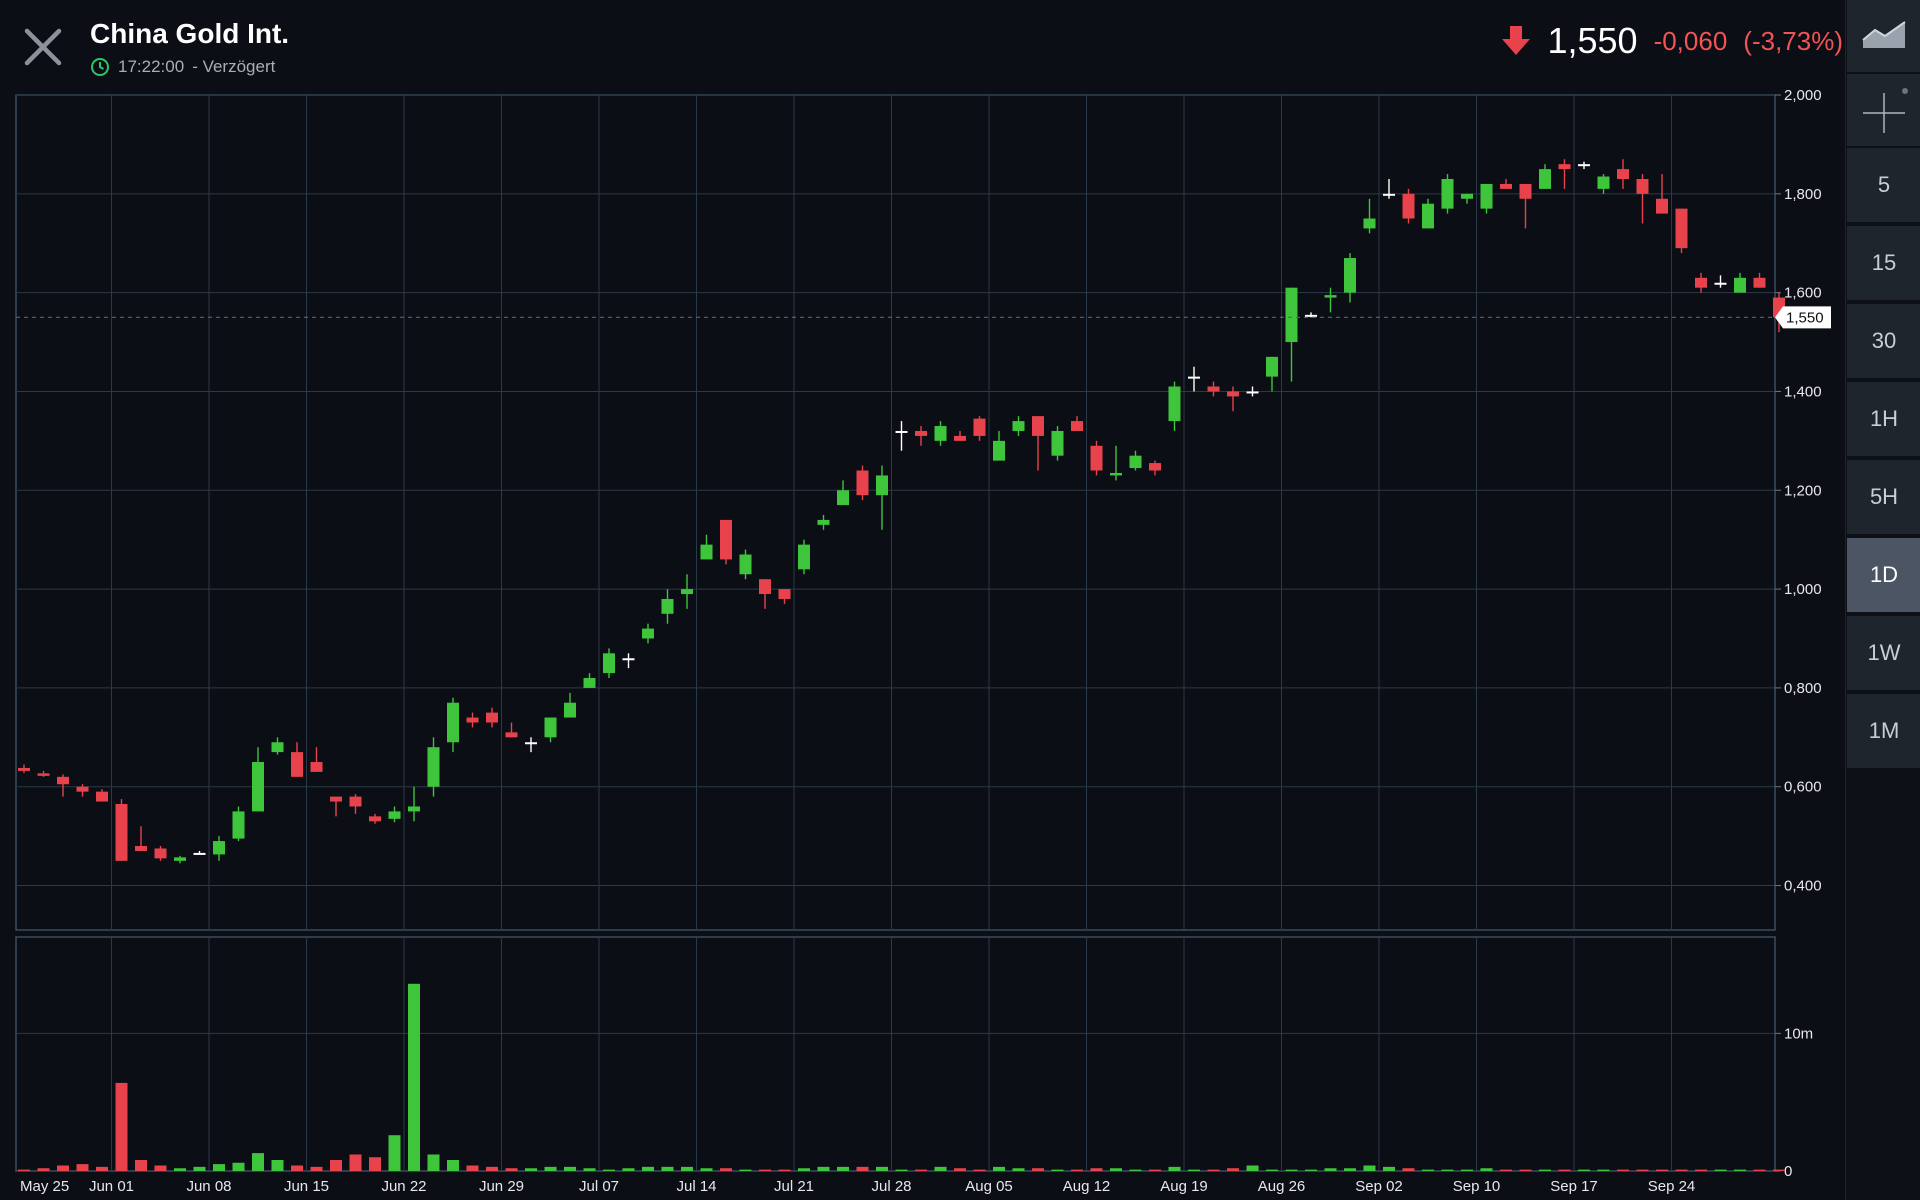 The width and height of the screenshot is (1920, 1200). I want to click on close-icon, so click(43, 47).